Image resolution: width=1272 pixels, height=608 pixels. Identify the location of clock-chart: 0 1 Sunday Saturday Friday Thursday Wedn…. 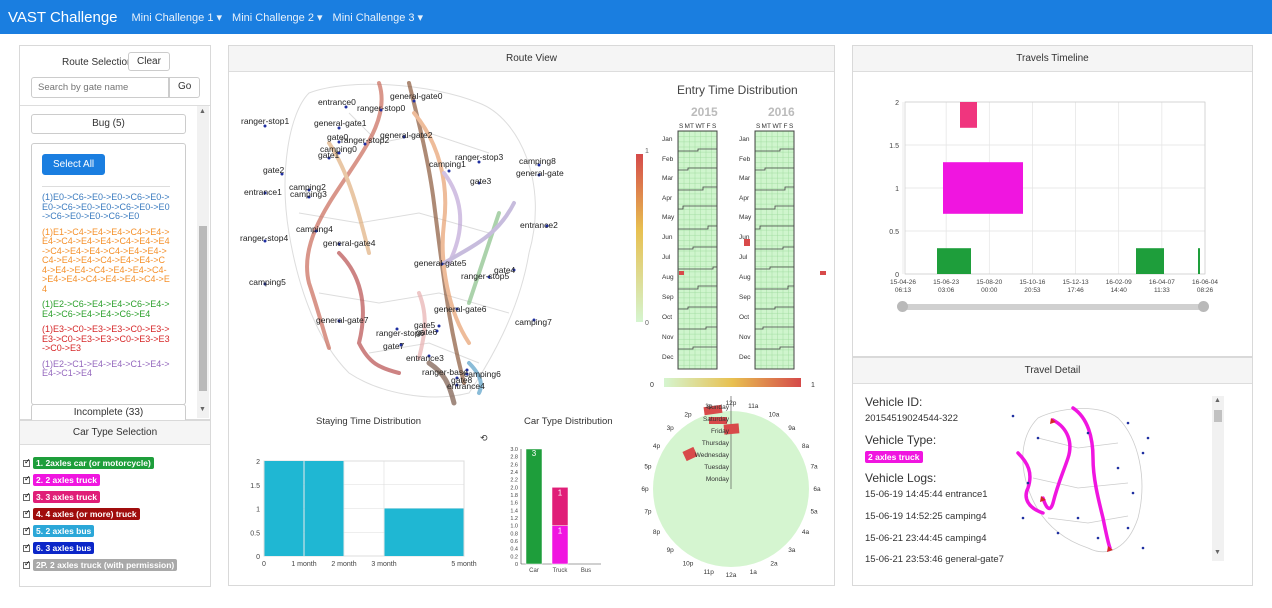
(731, 479).